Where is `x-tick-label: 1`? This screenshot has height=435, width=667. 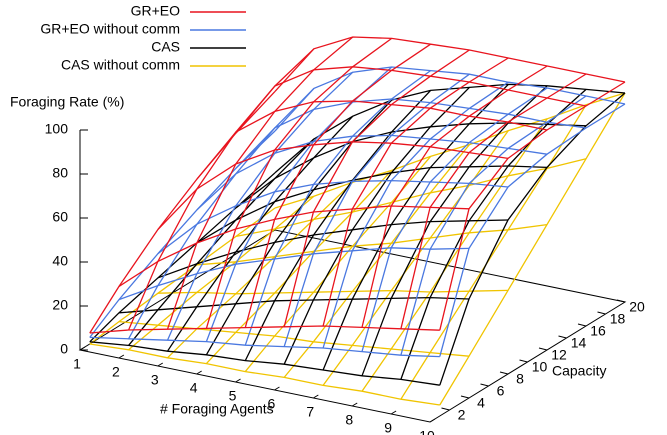 x-tick-label: 1 is located at coordinates (77, 364).